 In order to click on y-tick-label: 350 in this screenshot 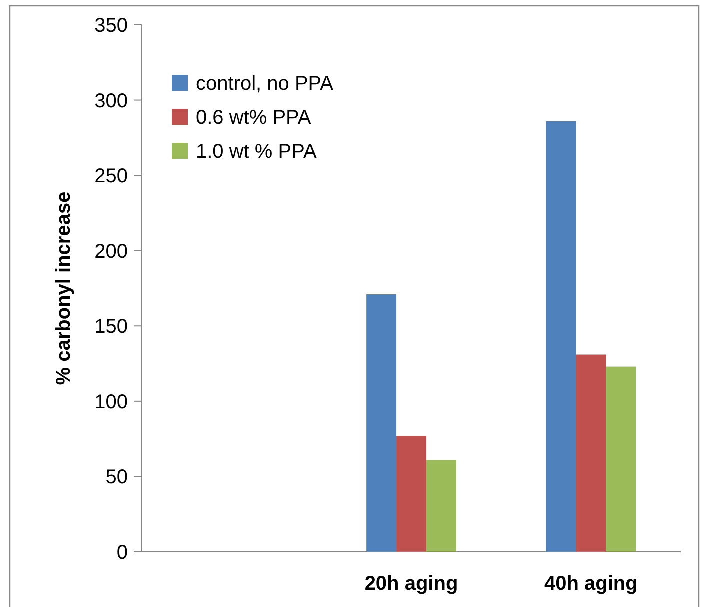, I will do `click(111, 26)`.